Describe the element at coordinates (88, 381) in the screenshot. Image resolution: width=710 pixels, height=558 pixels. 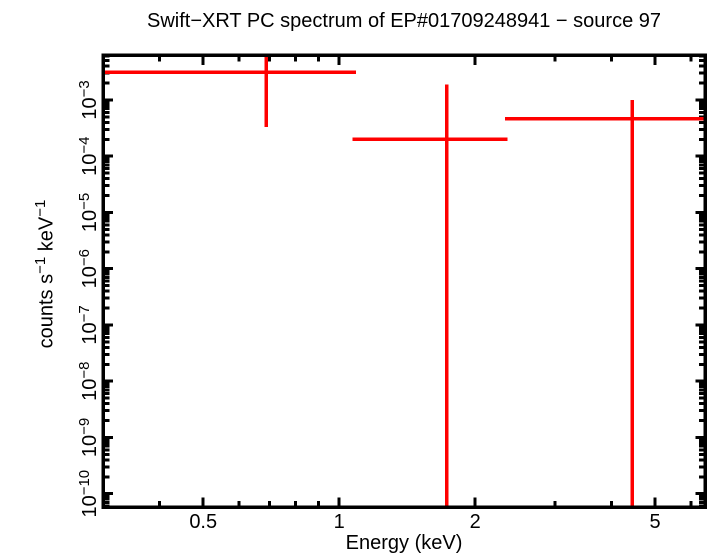
I see `y-tick-label: 10−8` at that location.